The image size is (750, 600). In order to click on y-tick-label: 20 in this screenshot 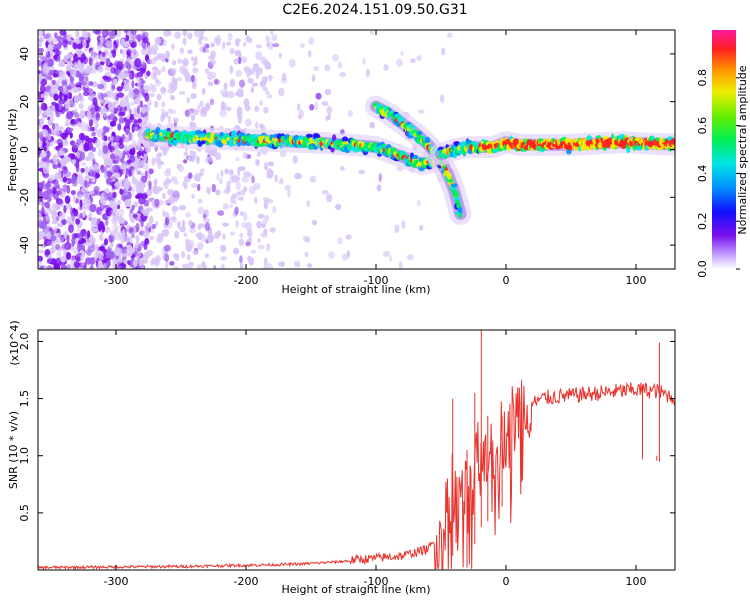, I will do `click(24, 102)`.